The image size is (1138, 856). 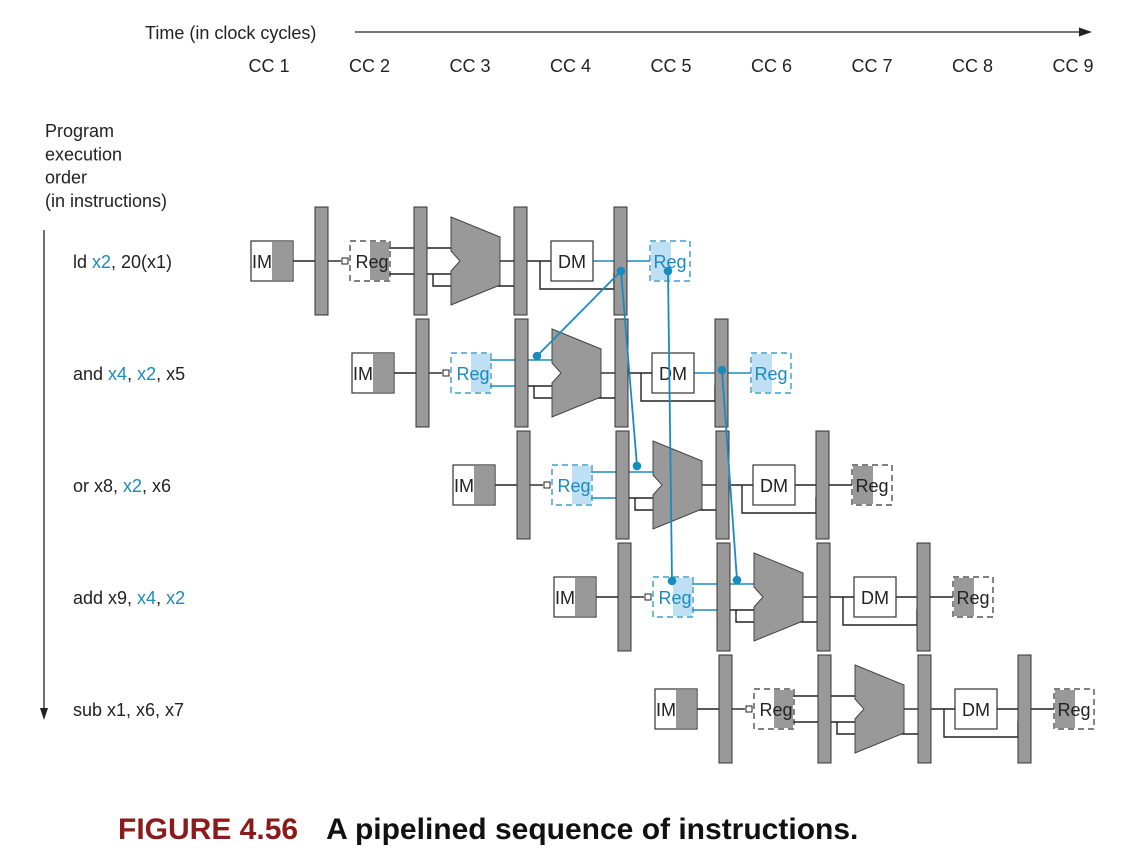 I want to click on cycle-label: CC 2, so click(x=369, y=66).